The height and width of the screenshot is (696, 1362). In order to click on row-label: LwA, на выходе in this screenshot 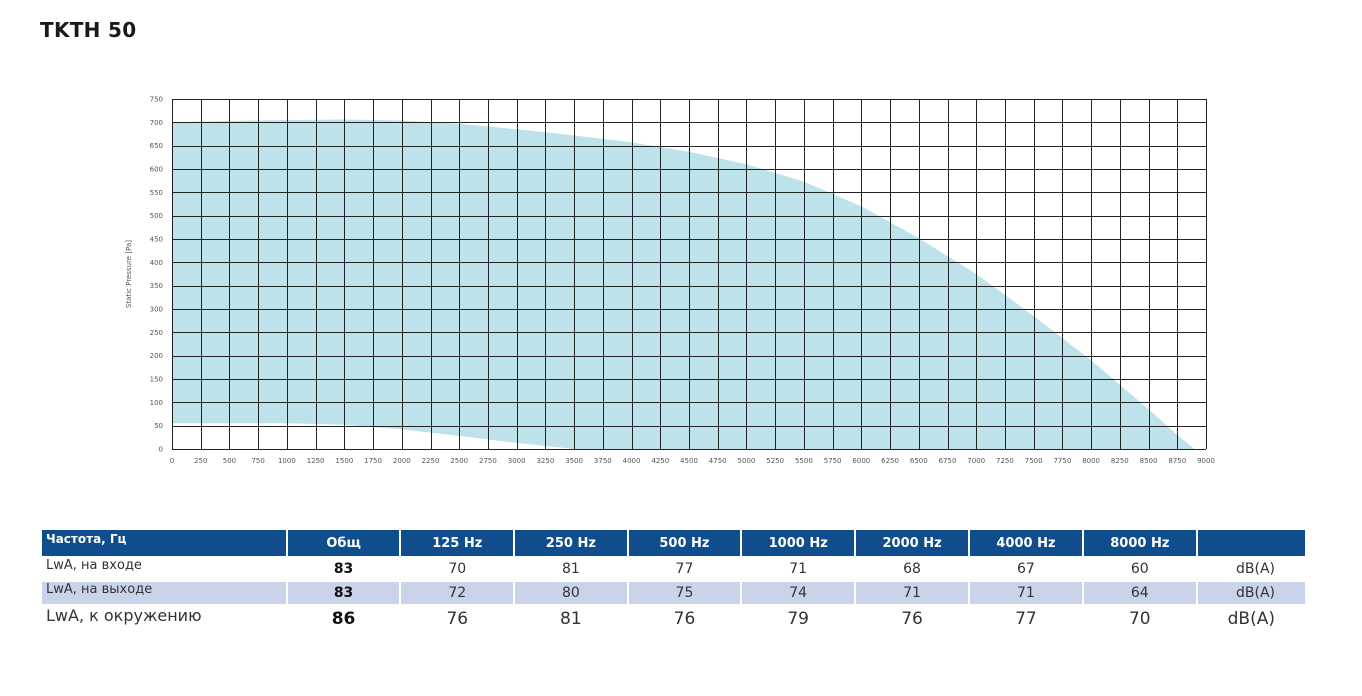, I will do `click(164, 593)`.